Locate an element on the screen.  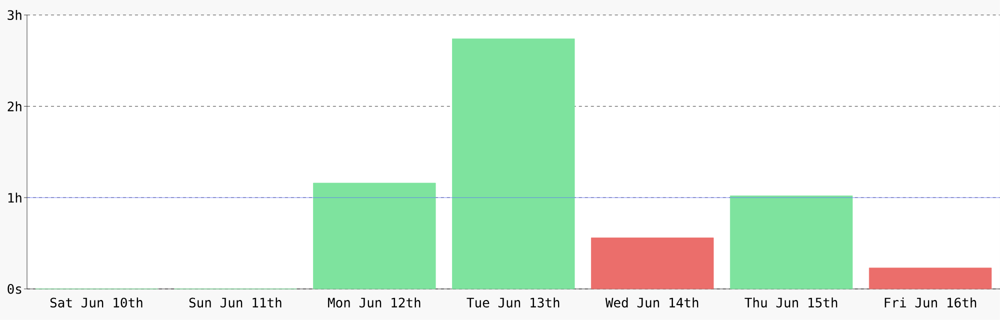
y-tick-label: 0s is located at coordinates (15, 289).